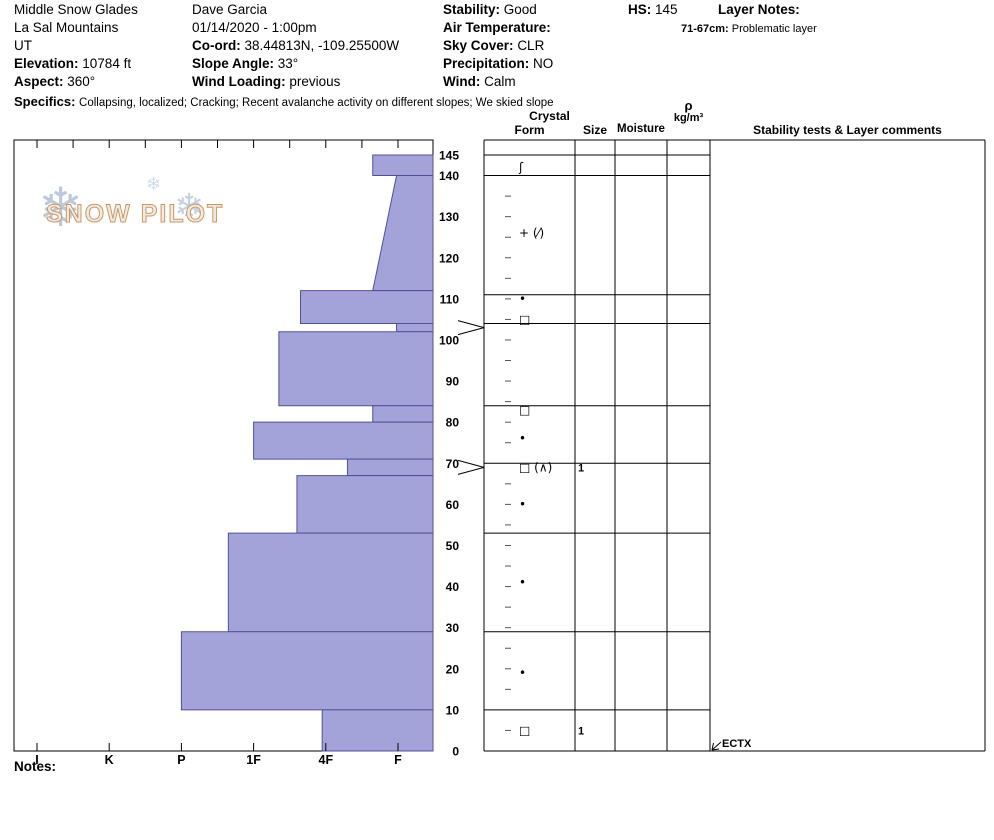 The image size is (994, 840). I want to click on layer-note-depth: 71-67cm:, so click(705, 29).